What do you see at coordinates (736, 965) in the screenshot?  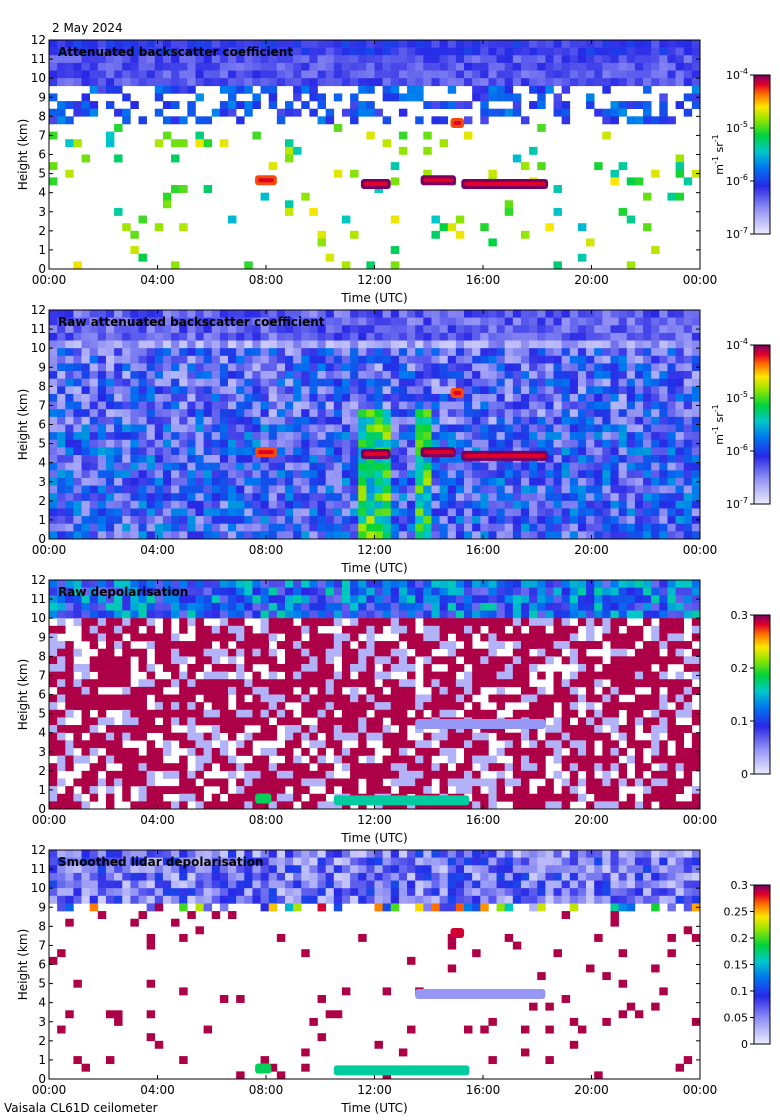 I see `colorbar-tick-label: 0.15` at bounding box center [736, 965].